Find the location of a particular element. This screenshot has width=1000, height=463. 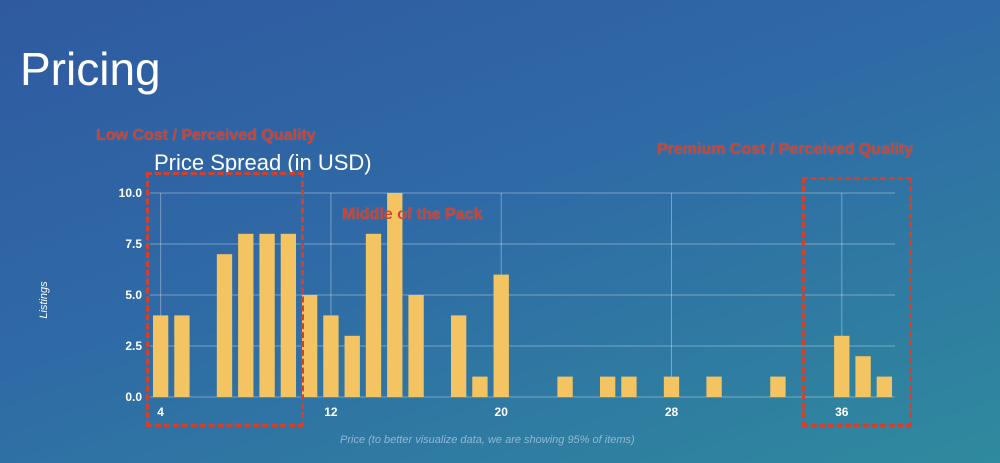

x-tick-label: 28 is located at coordinates (672, 412).